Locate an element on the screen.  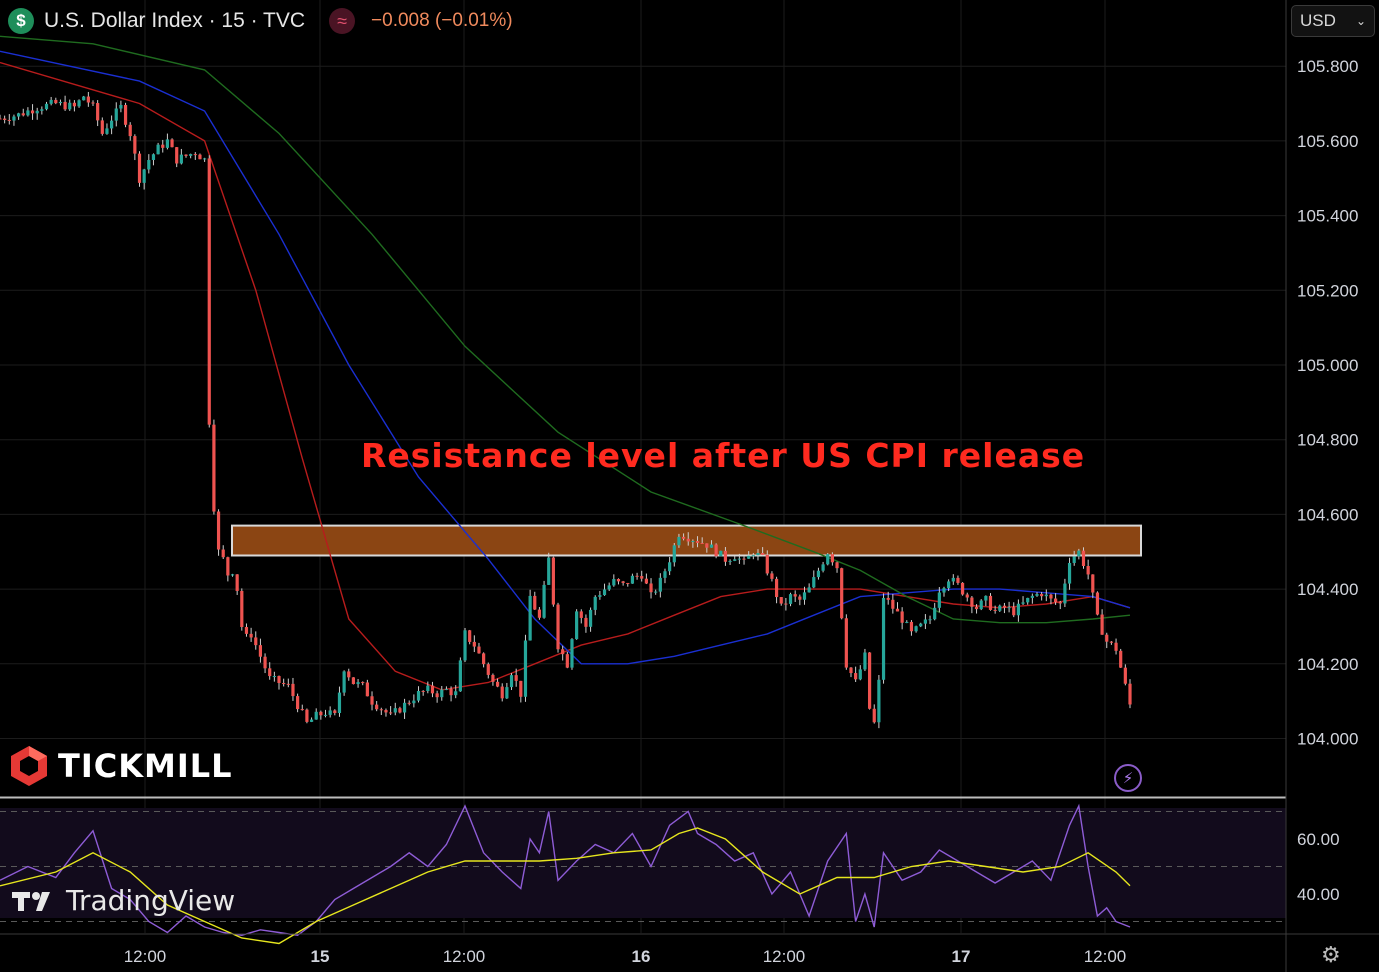
rsi-pane is located at coordinates (565, 874).